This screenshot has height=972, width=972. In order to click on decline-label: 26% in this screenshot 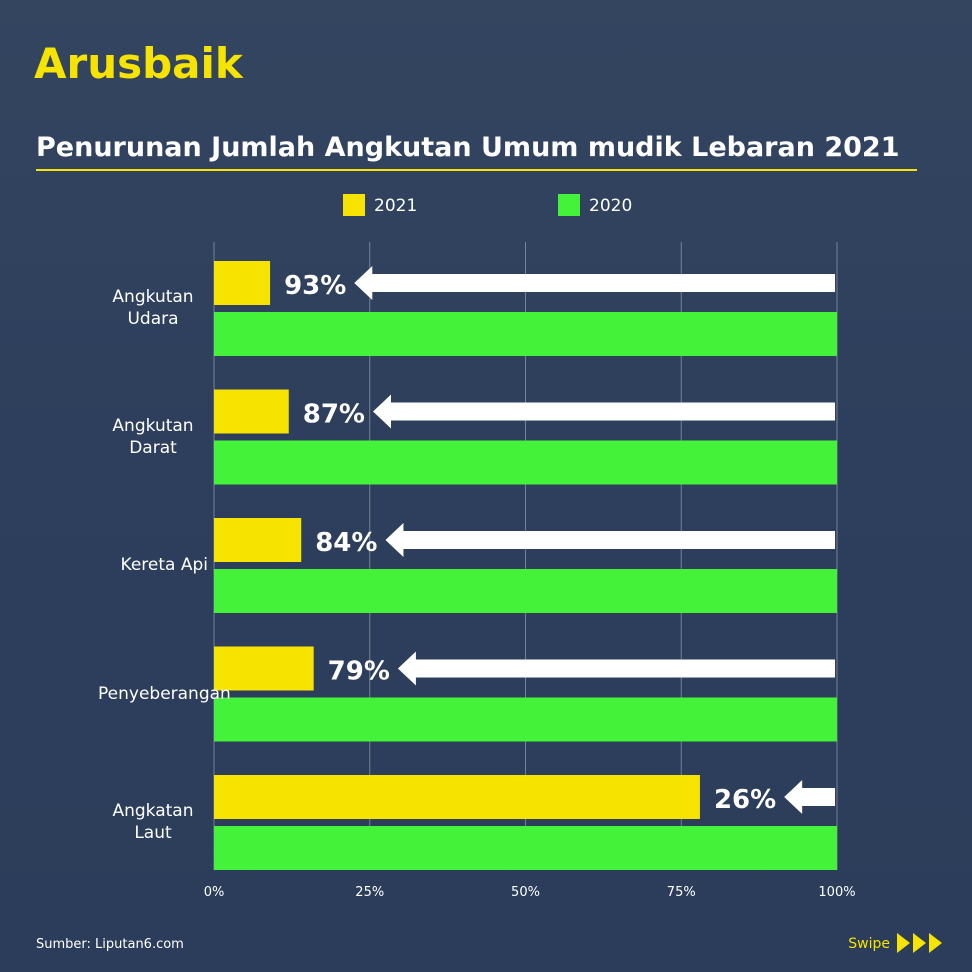, I will do `click(745, 800)`.